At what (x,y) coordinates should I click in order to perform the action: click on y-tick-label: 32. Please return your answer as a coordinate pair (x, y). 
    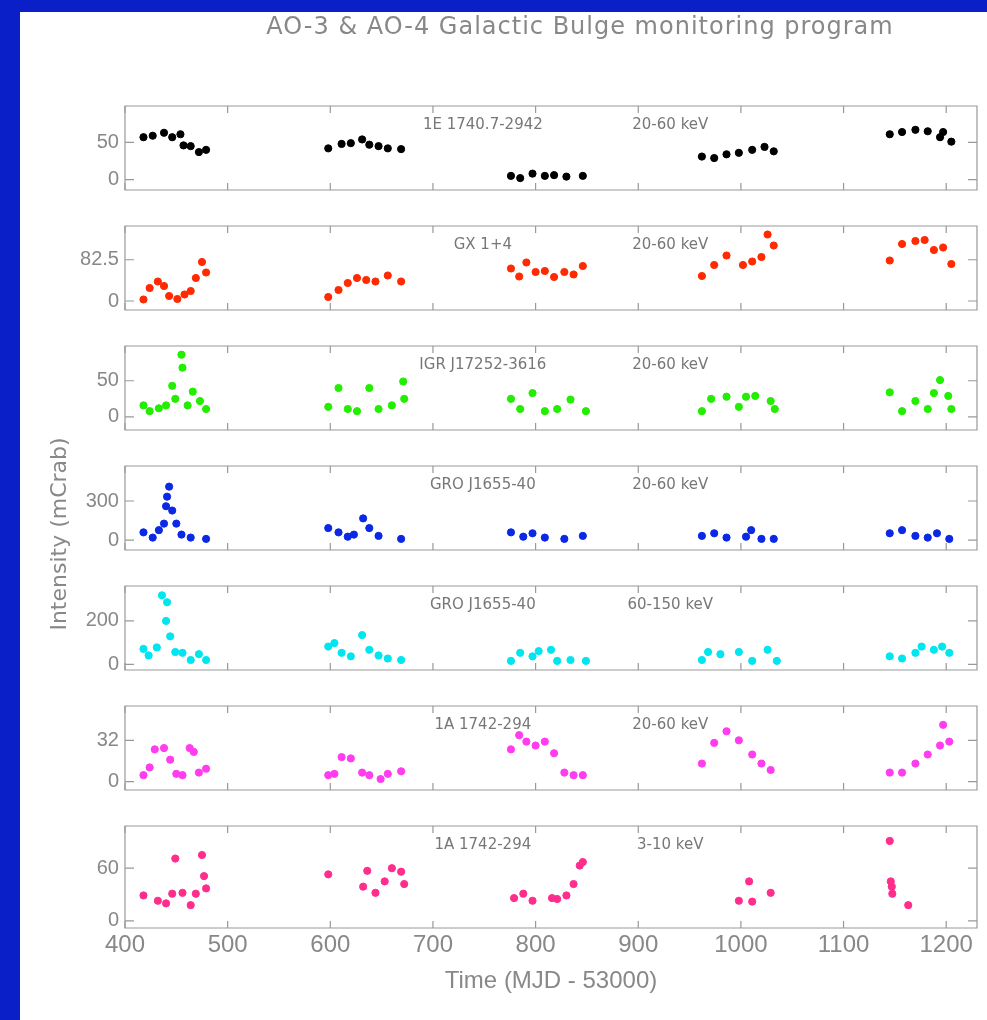
    Looking at the image, I should click on (107, 738).